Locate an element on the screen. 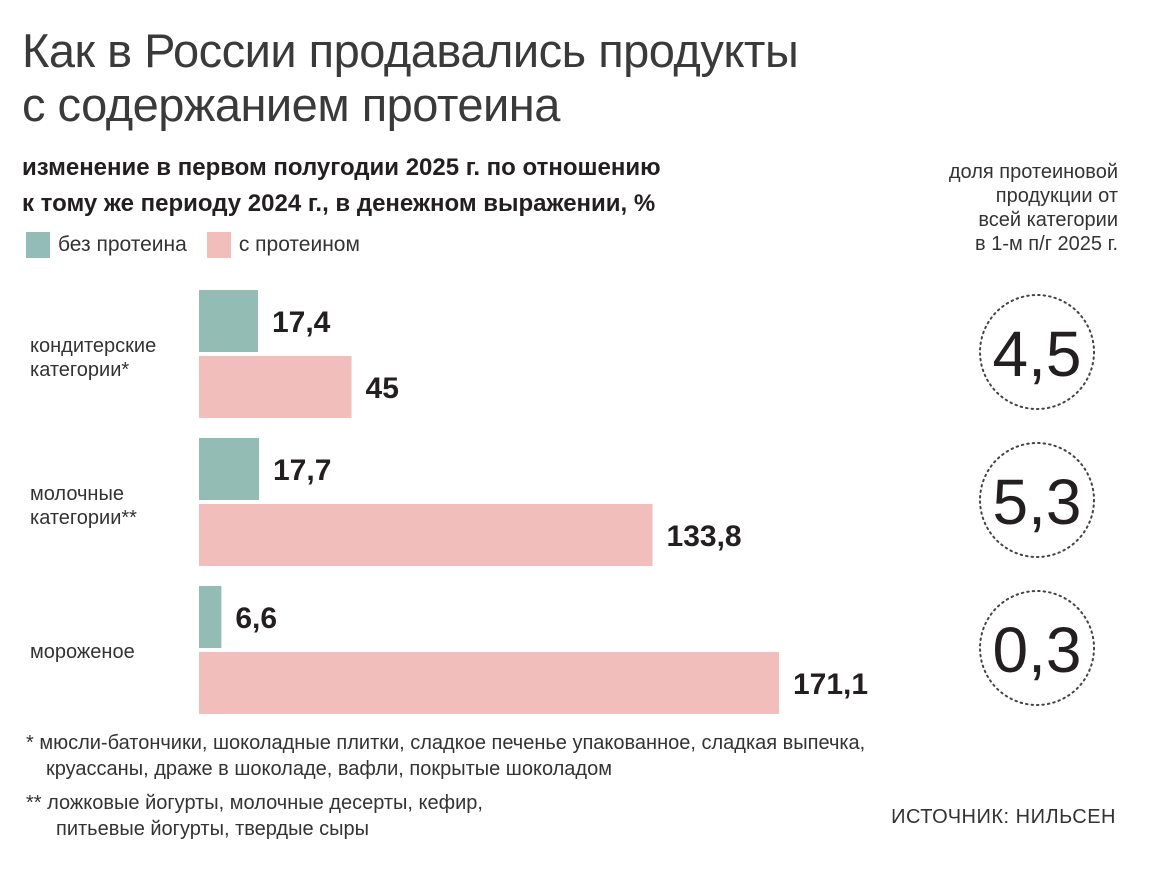 This screenshot has height=871, width=1168. share-value-2: 0,3 is located at coordinates (1037, 650).